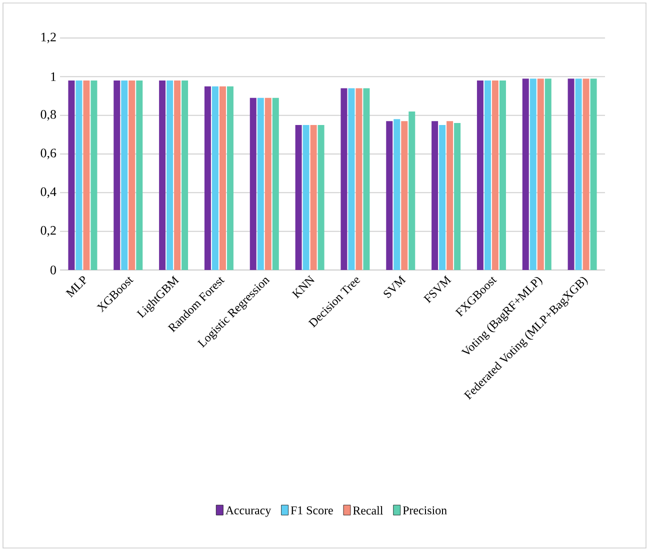  What do you see at coordinates (48, 231) in the screenshot?
I see `y-tick-label: 0,2` at bounding box center [48, 231].